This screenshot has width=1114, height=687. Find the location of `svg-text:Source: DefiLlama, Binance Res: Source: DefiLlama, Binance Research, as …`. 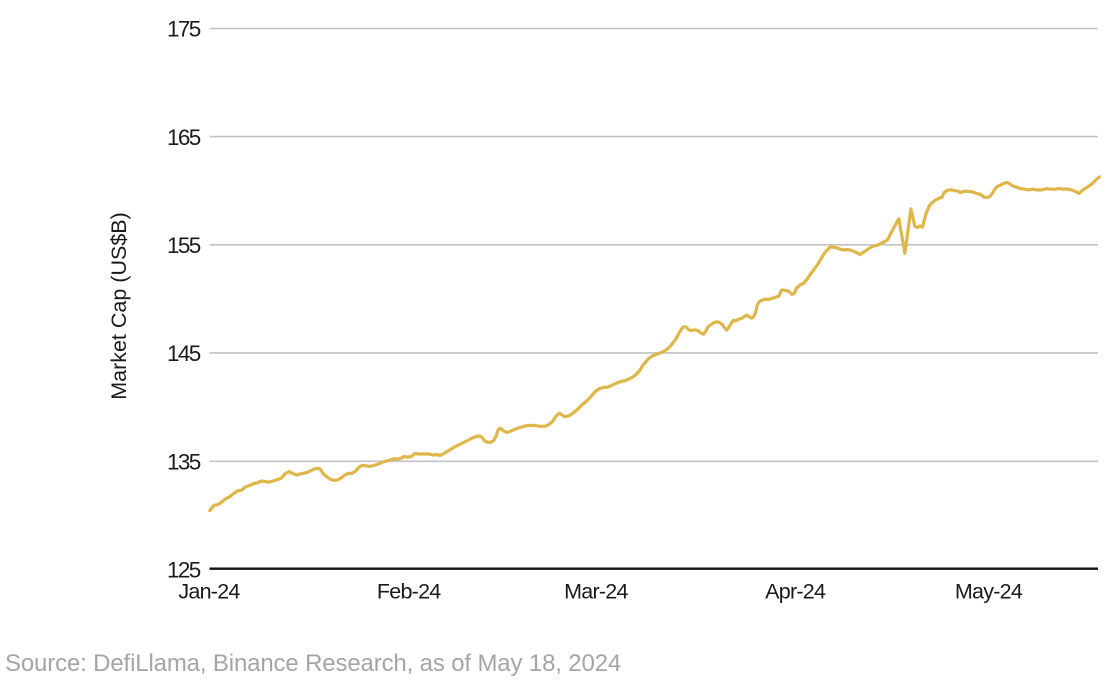

svg-text:Source: DefiLlama, Binance Res: Source: DefiLlama, Binance Research, as … is located at coordinates (313, 663).